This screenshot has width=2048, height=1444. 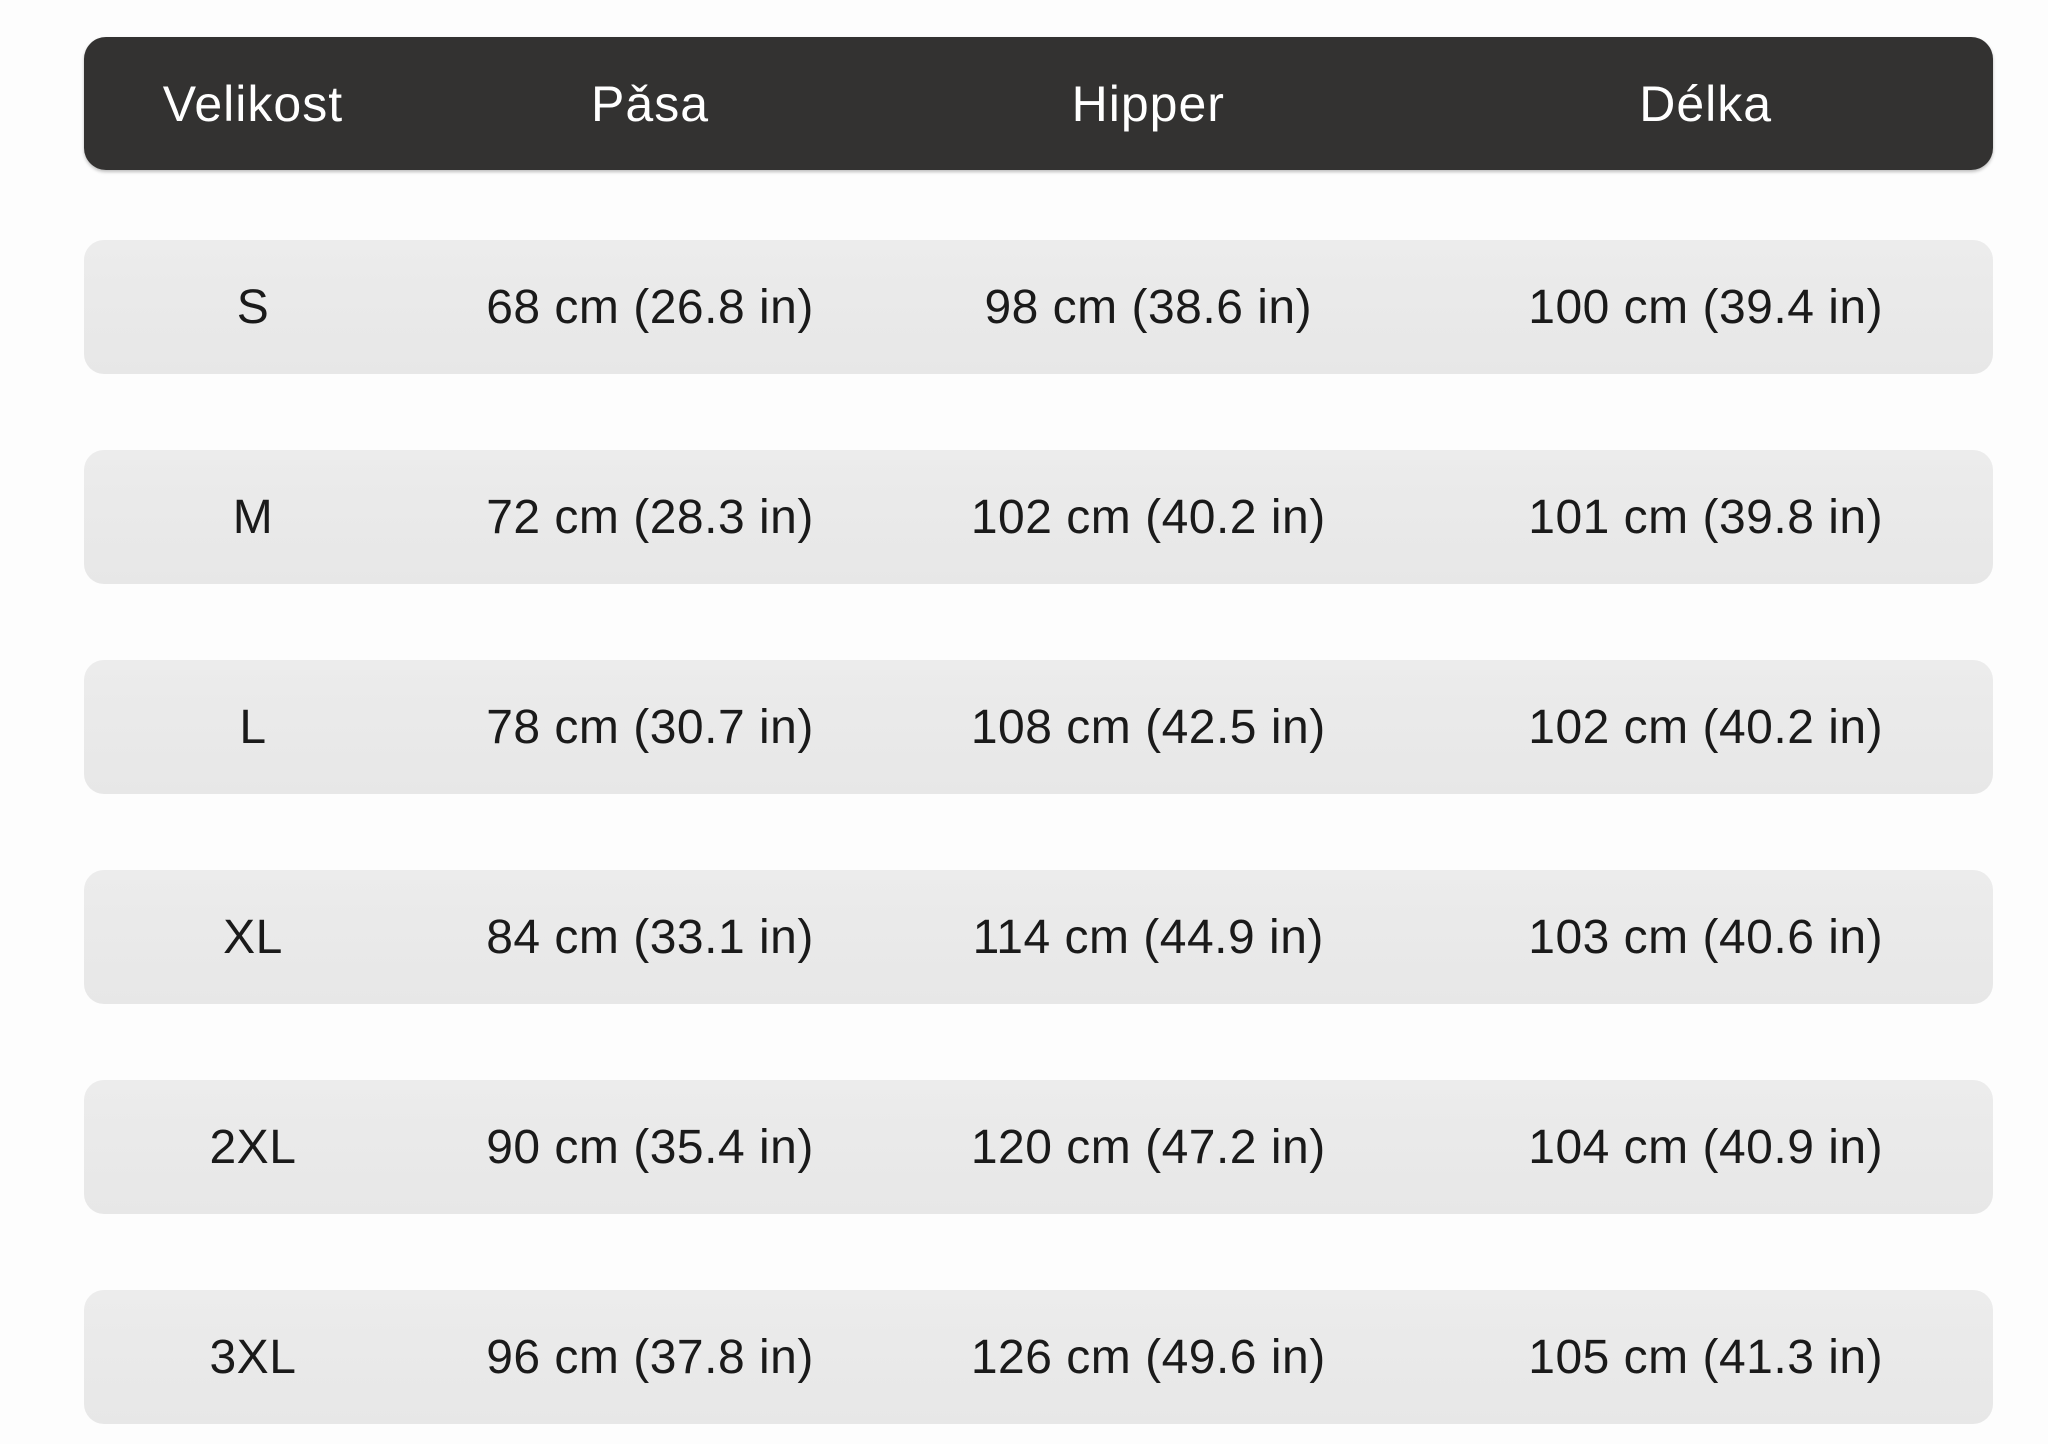 I want to click on cell-length: 104 cm (40.9 in), so click(x=1706, y=1147).